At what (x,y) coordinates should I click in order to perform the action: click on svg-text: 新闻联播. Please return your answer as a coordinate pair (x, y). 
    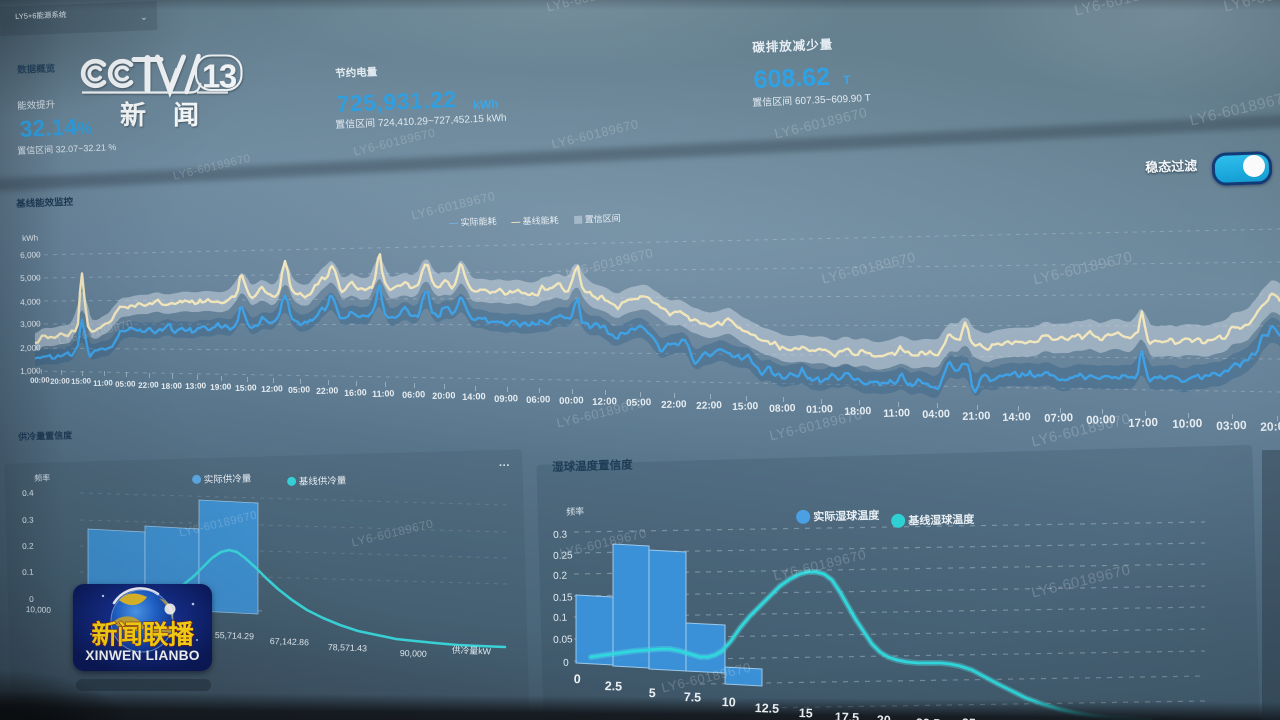
    Looking at the image, I should click on (143, 635).